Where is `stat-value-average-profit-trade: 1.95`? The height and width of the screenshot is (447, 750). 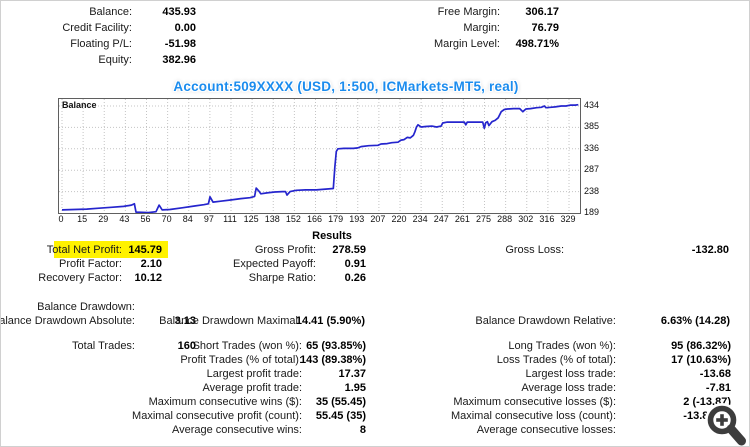
stat-value-average-profit-trade: 1.95 is located at coordinates (355, 388).